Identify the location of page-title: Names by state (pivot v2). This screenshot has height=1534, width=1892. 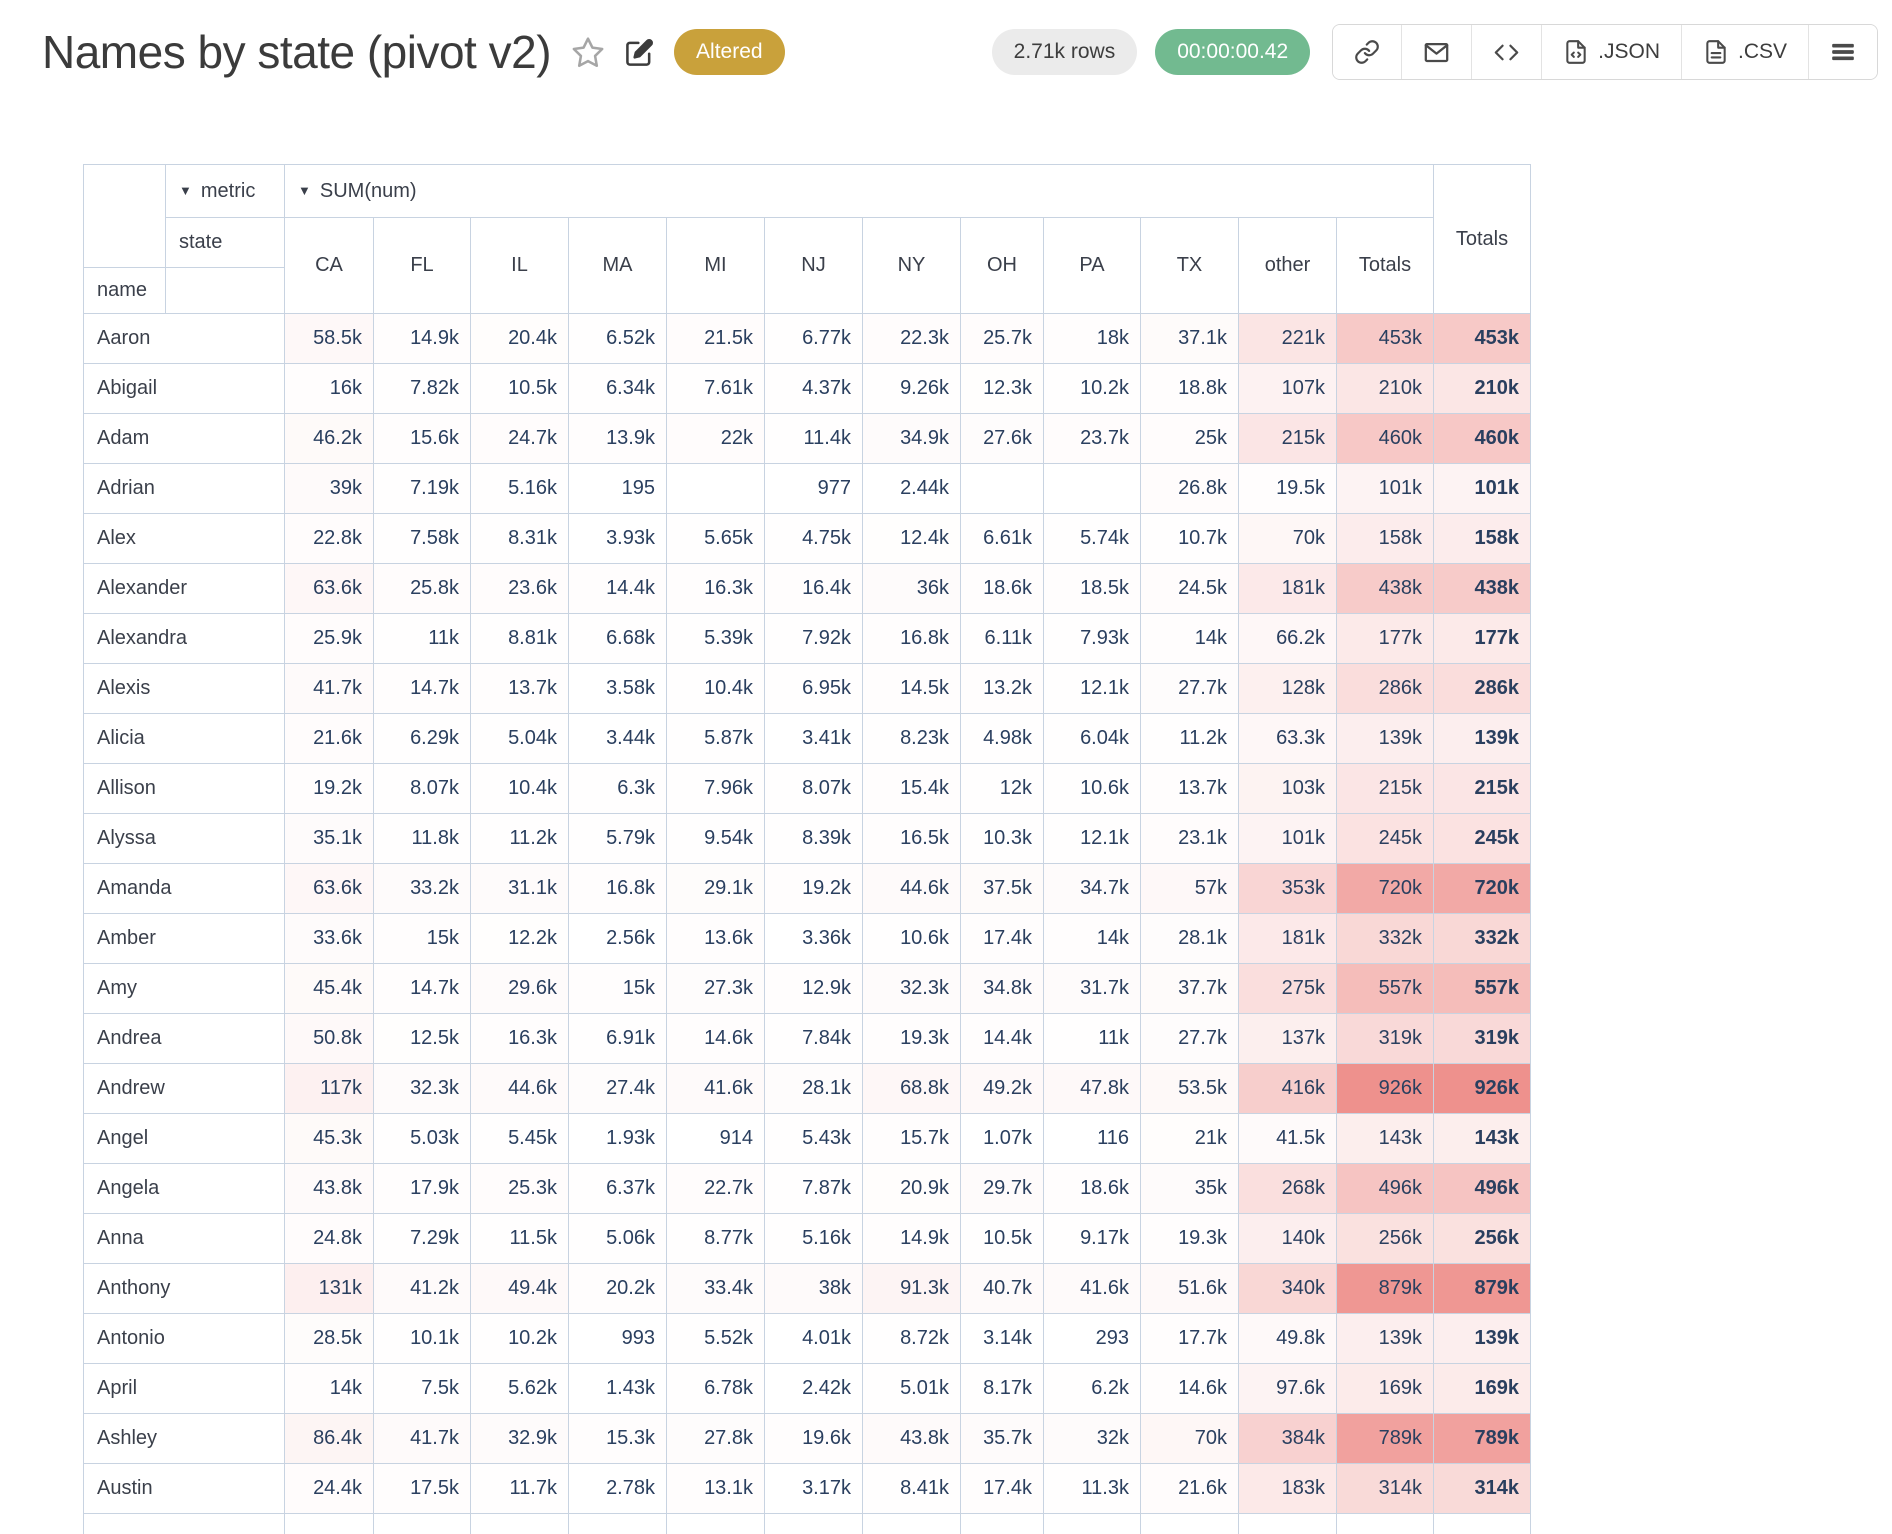
(297, 52).